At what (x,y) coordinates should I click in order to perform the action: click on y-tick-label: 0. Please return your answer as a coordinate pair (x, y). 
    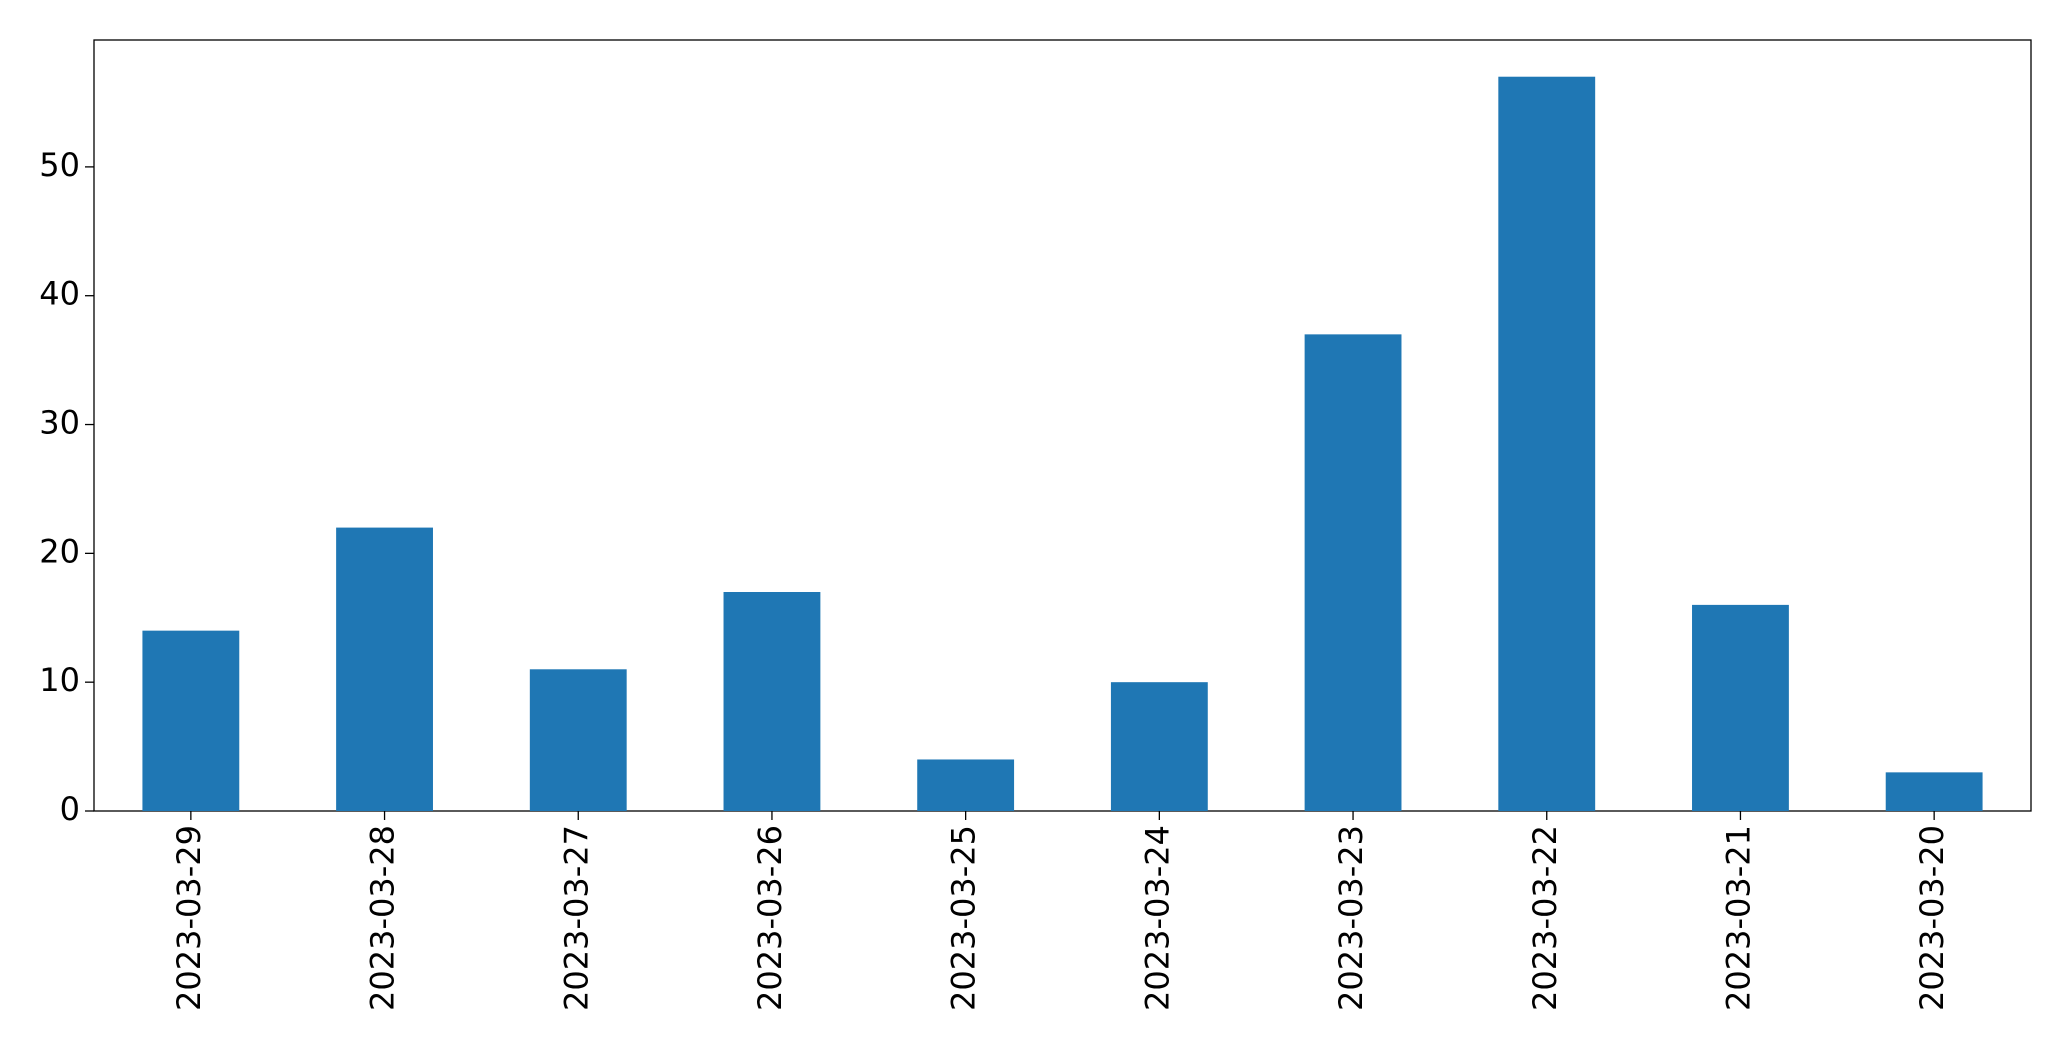
    Looking at the image, I should click on (70, 809).